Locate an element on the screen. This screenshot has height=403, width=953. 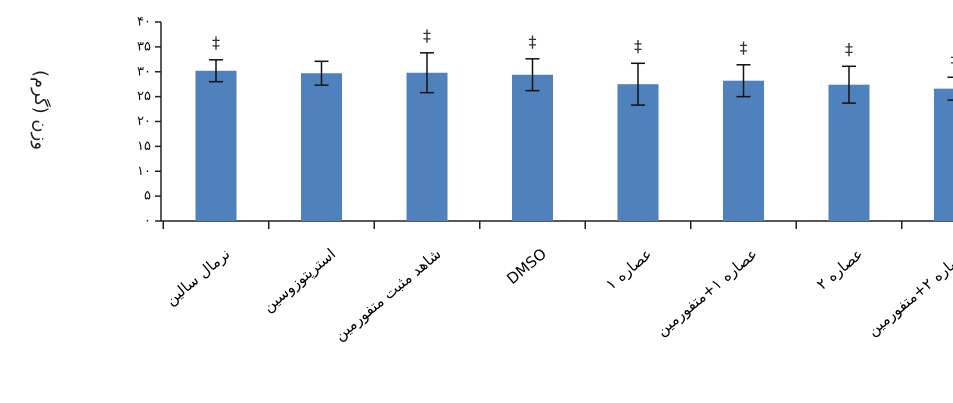
y-tick-label: ۳۵ is located at coordinates (144, 46).